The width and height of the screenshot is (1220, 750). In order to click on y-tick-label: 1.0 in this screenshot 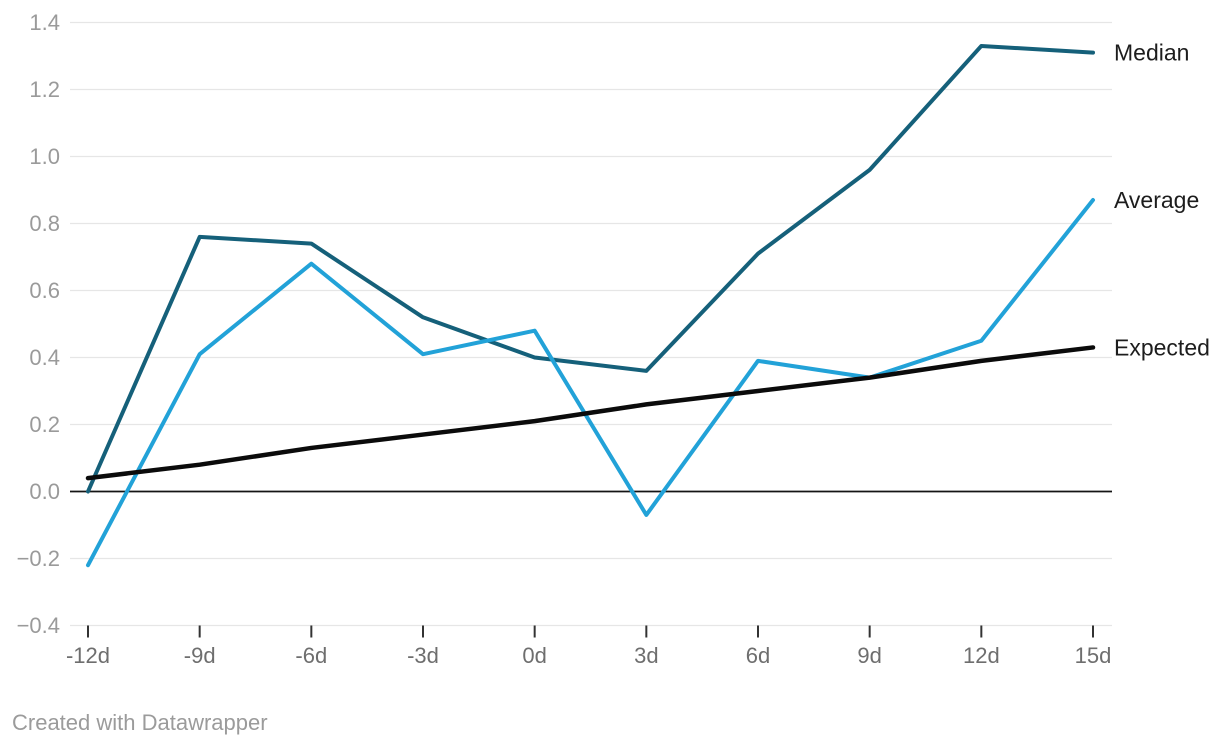, I will do `click(44, 156)`.